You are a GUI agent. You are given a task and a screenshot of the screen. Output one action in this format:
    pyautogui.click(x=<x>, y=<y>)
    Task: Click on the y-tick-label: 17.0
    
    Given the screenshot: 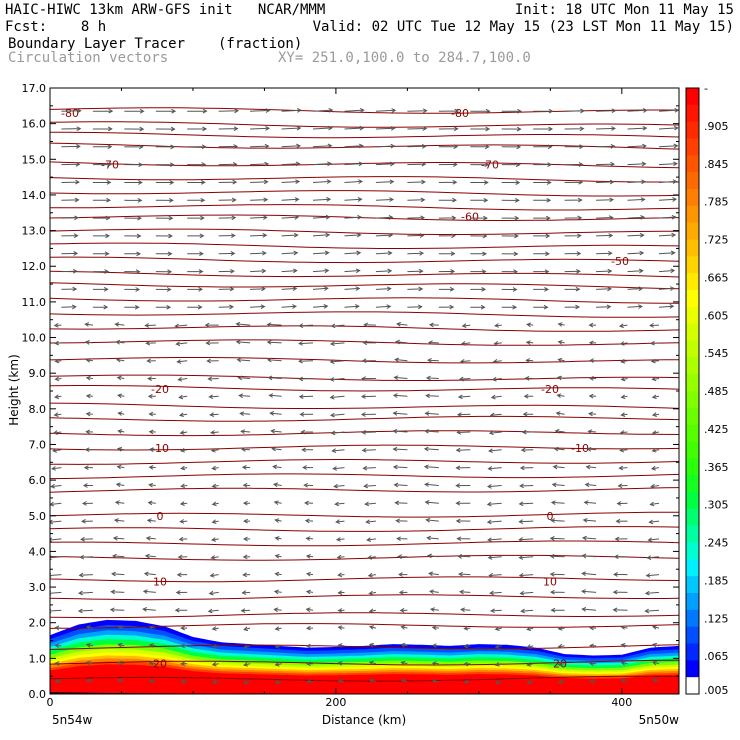 What is the action you would take?
    pyautogui.click(x=34, y=88)
    